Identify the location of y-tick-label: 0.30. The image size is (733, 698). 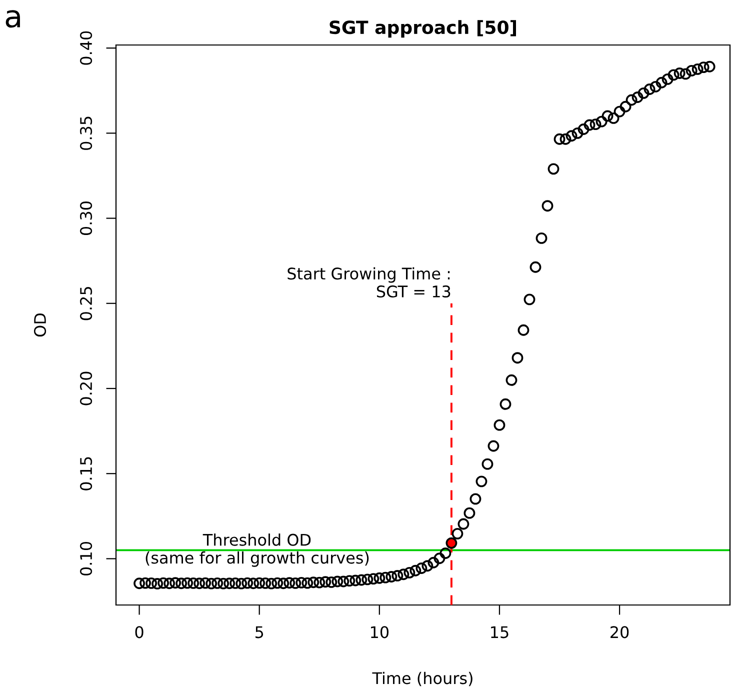
(86, 219).